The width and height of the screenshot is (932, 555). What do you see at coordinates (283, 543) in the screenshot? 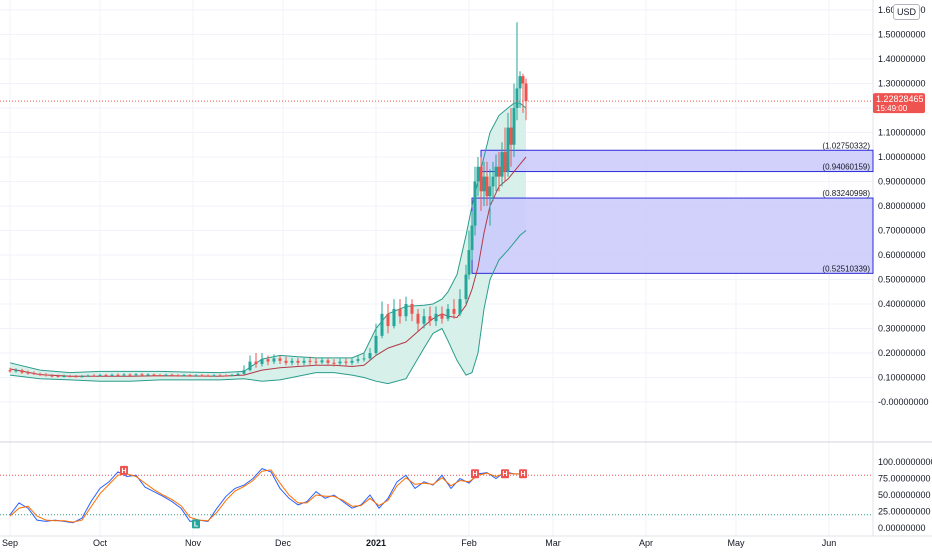
I see `time-axis-label: Dec` at bounding box center [283, 543].